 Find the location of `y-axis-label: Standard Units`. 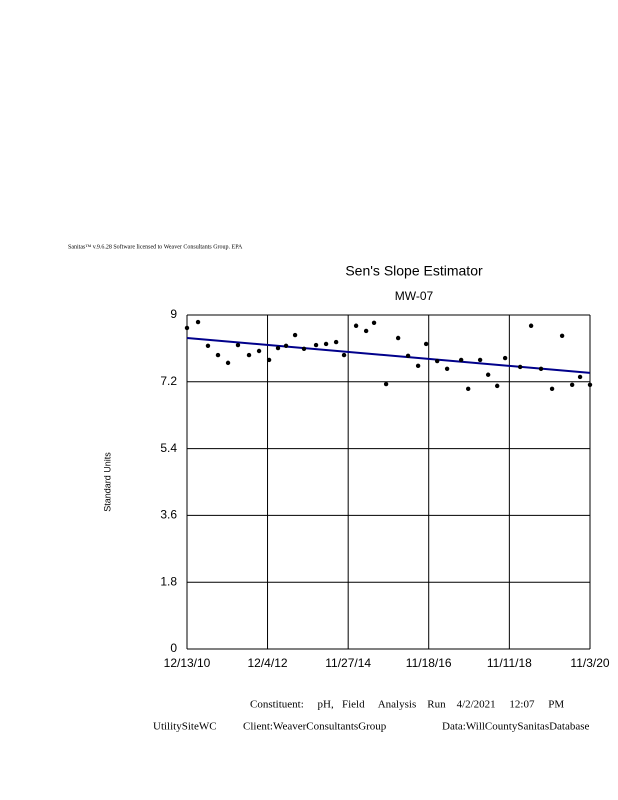

y-axis-label: Standard Units is located at coordinates (107, 482).